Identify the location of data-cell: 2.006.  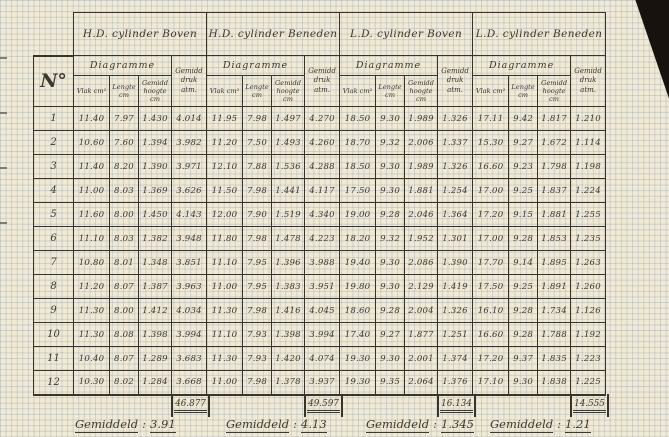
(421, 142).